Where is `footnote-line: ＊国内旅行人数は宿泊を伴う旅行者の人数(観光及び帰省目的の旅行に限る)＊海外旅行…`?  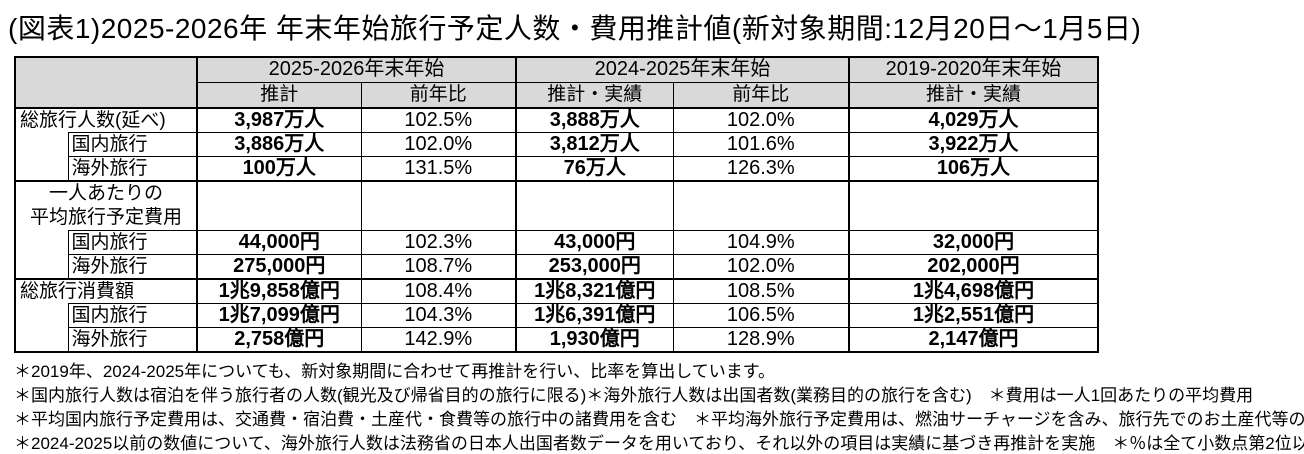 footnote-line: ＊国内旅行人数は宿泊を伴う旅行者の人数(観光及び帰省目的の旅行に限る)＊海外旅行… is located at coordinates (634, 395).